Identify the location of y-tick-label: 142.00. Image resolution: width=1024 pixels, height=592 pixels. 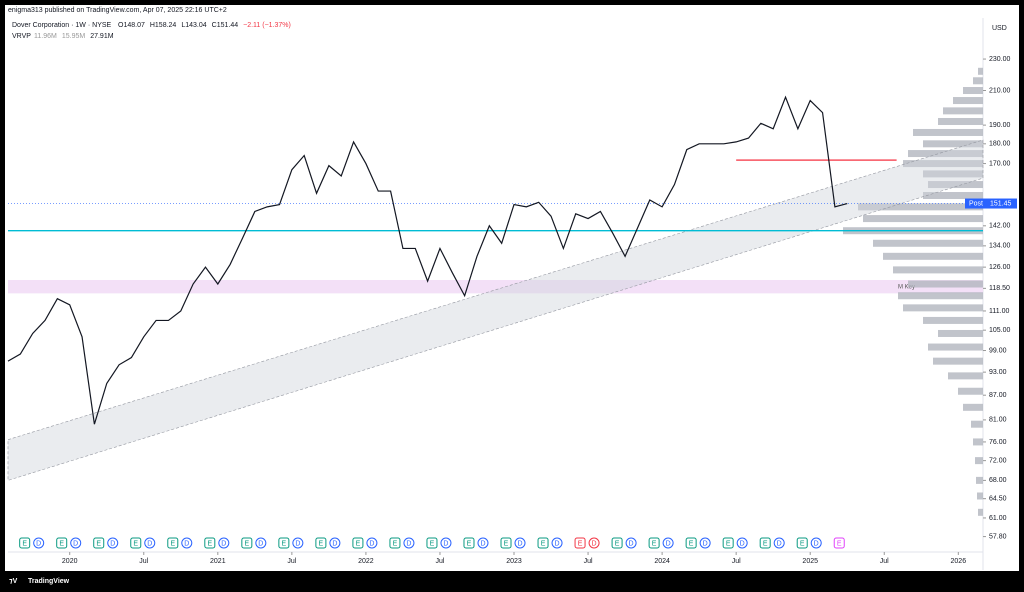
(1000, 226).